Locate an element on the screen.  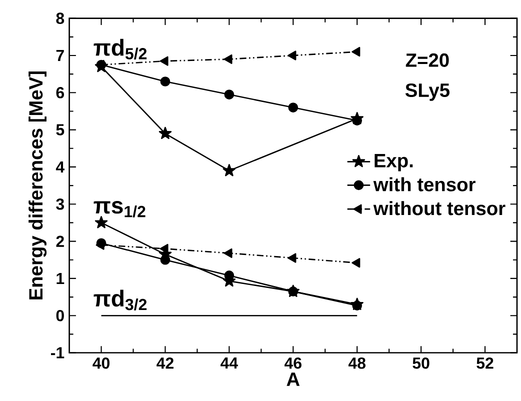
x-tick-label: 42 is located at coordinates (165, 363).